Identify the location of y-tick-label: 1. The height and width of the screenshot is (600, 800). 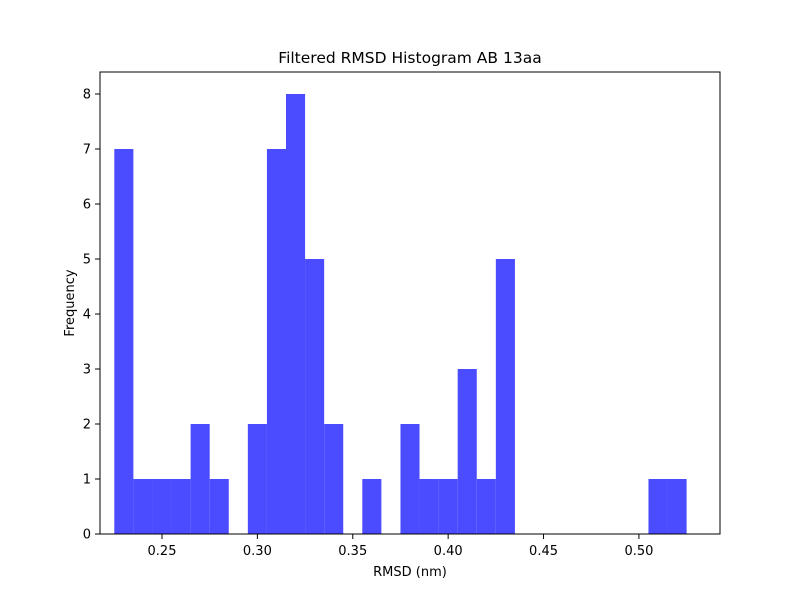
(87, 480).